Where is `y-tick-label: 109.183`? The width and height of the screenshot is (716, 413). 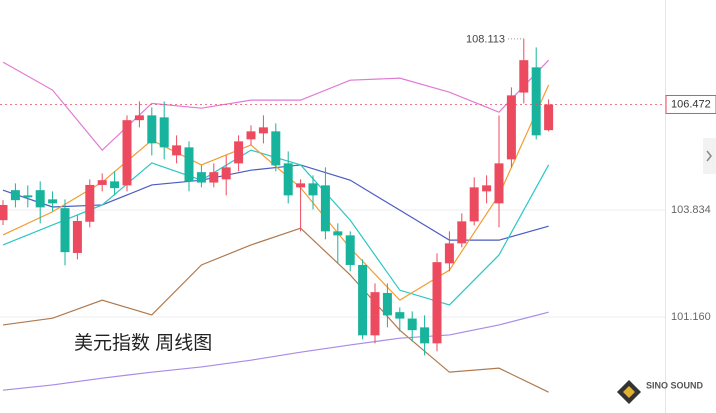
y-tick-label: 109.183 is located at coordinates (691, 1).